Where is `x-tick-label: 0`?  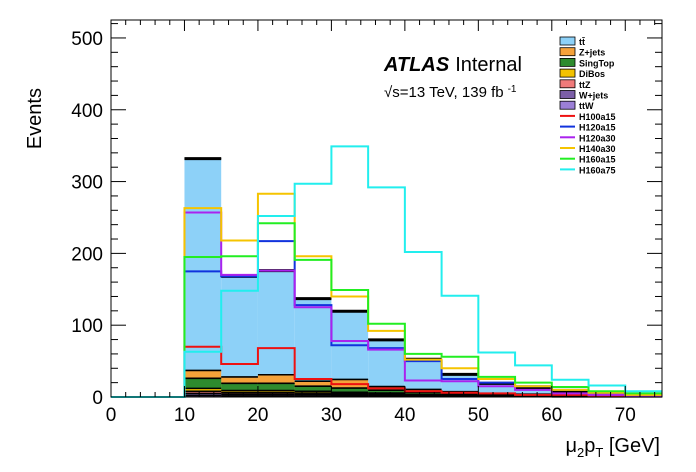
x-tick-label: 0 is located at coordinates (111, 415).